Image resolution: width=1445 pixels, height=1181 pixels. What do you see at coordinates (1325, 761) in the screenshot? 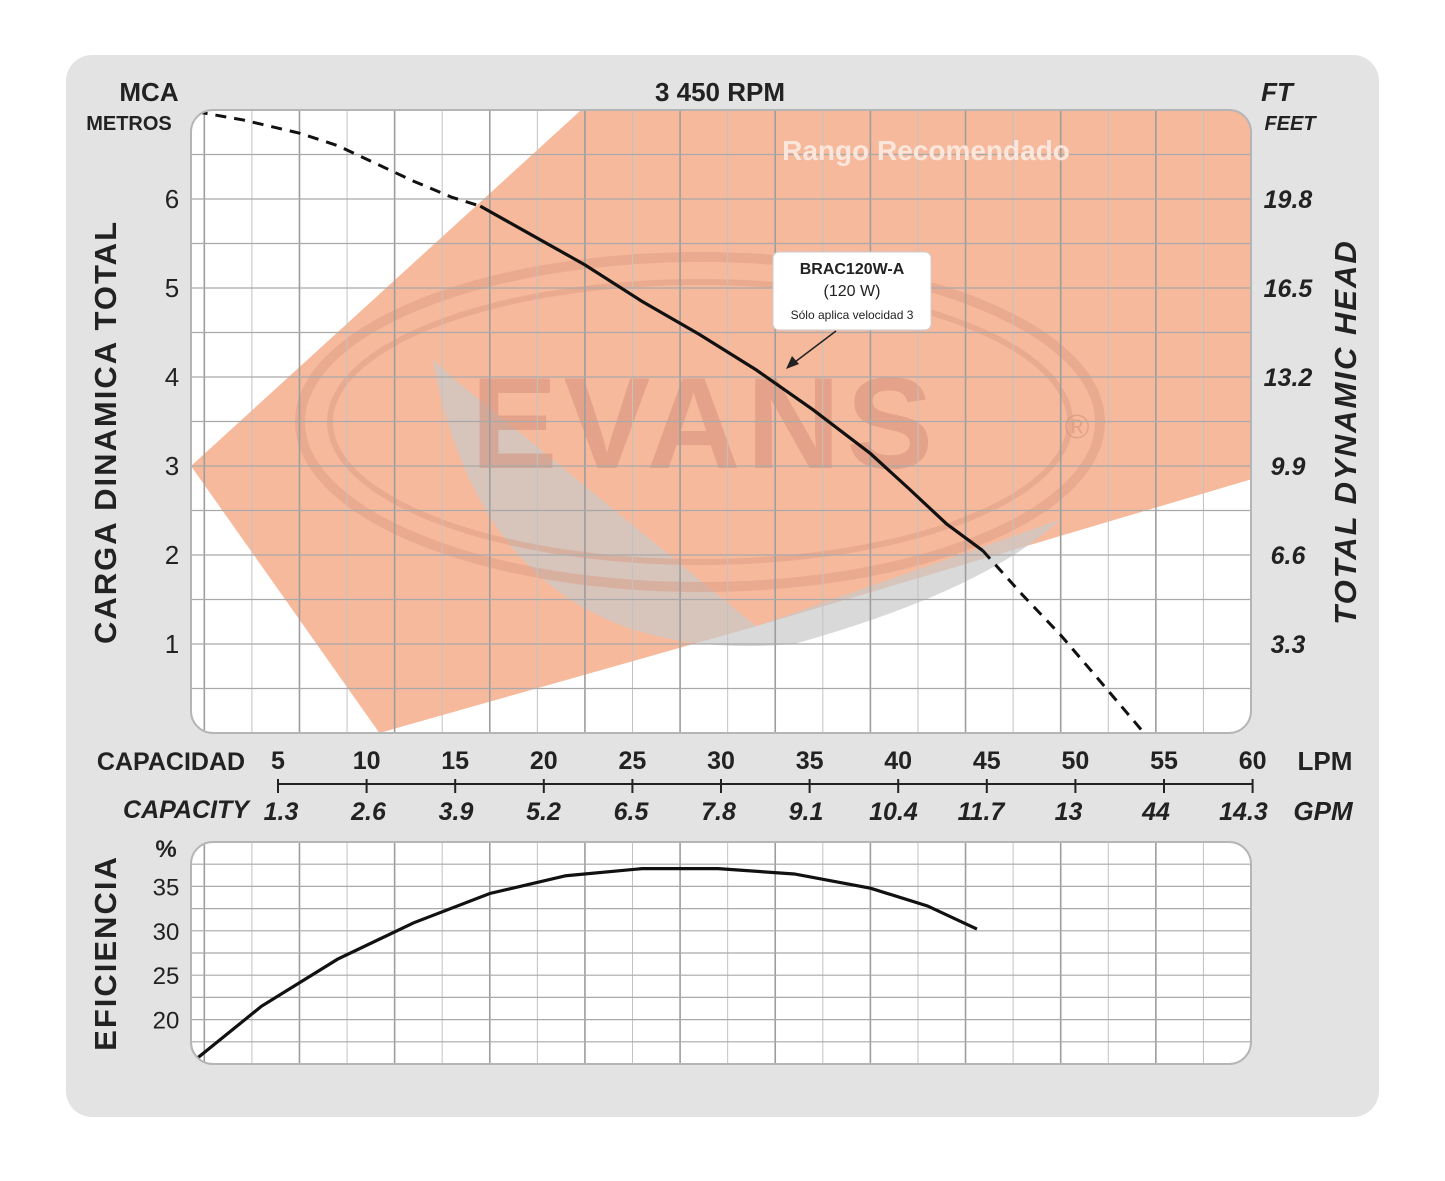
I see `x-axis-unit-lpm: LPM` at bounding box center [1325, 761].